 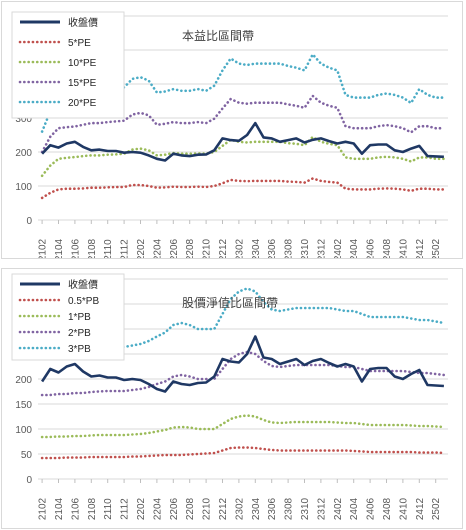 I want to click on legend-label: 1*PB, so click(x=79, y=317).